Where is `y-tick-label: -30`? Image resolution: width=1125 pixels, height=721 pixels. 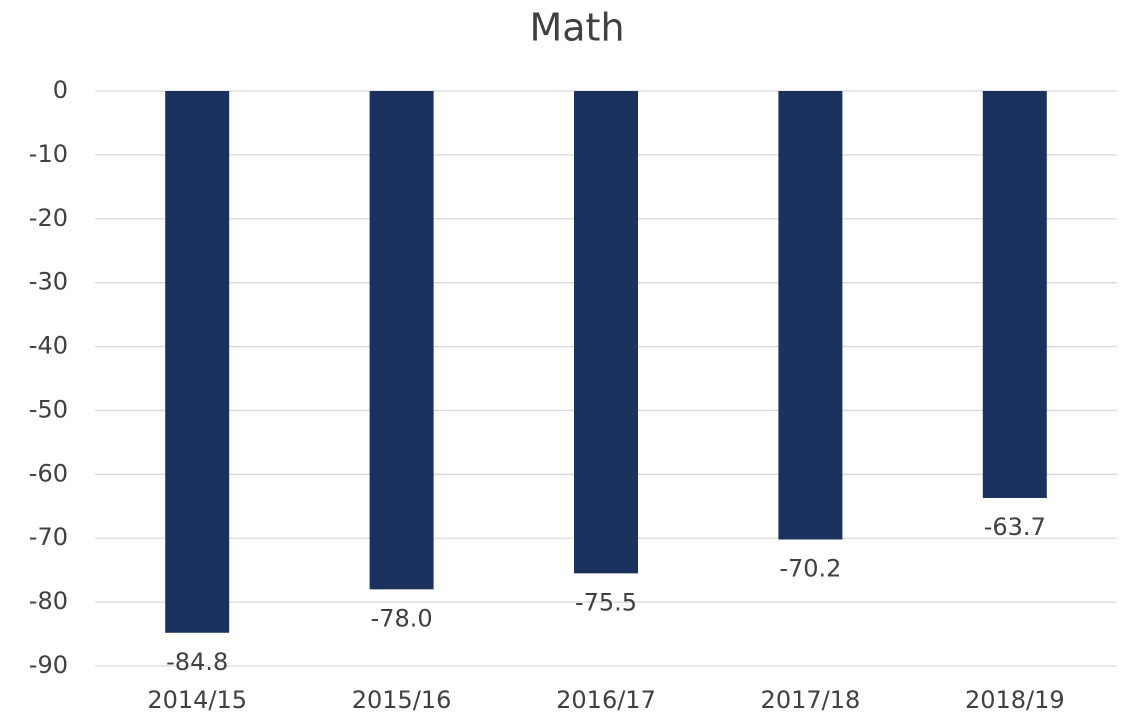
y-tick-label: -30 is located at coordinates (48, 282).